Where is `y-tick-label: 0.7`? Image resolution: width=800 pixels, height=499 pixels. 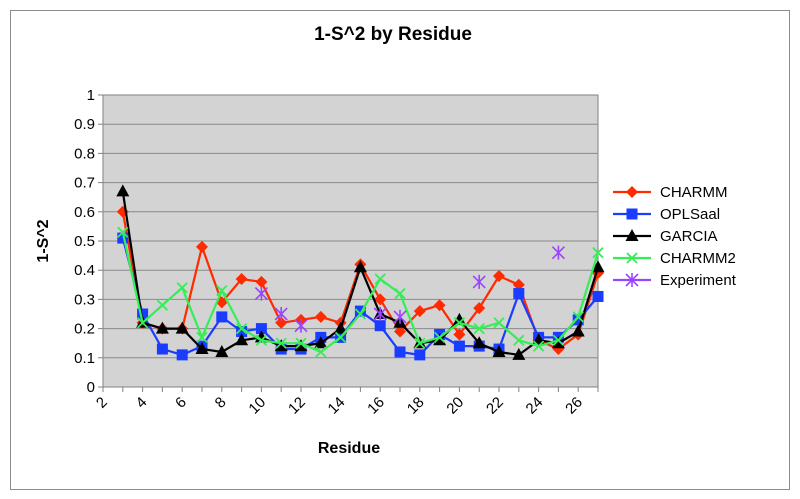 y-tick-label: 0.7 is located at coordinates (84, 183).